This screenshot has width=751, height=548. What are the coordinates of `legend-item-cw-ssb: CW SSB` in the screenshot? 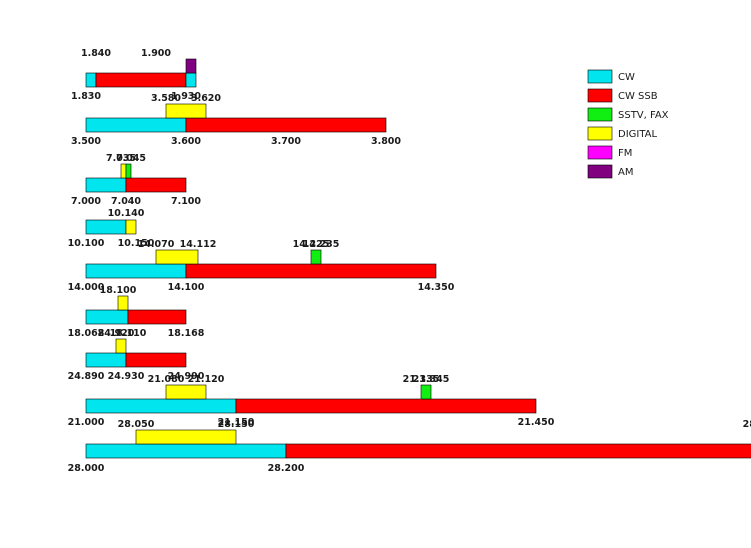 It's located at (622, 95).